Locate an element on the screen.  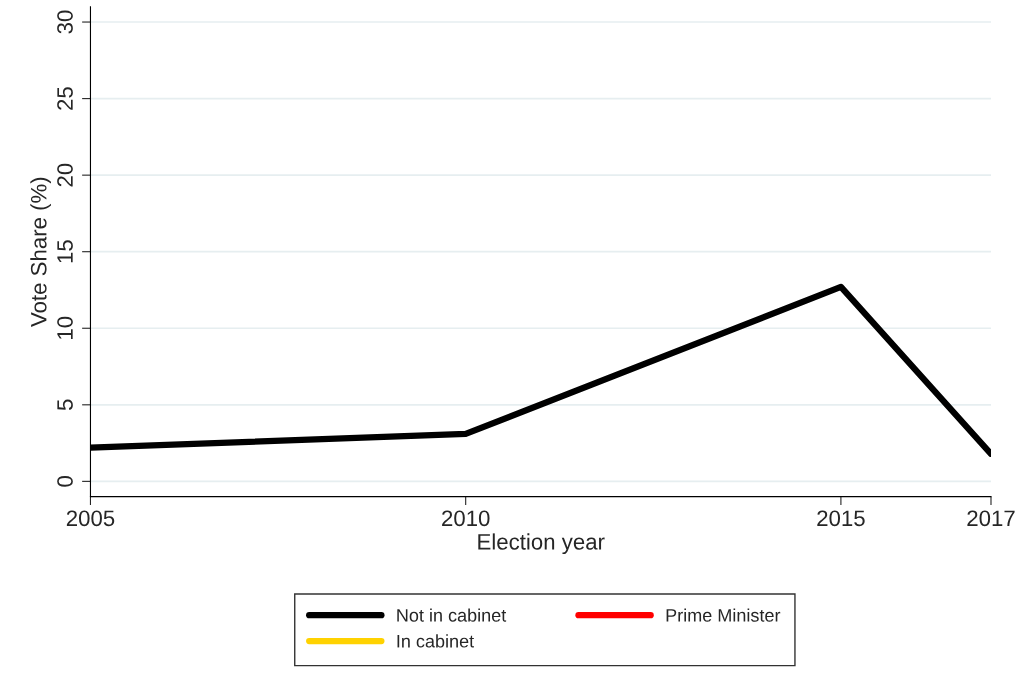
y-tick-label: 30 is located at coordinates (65, 22).